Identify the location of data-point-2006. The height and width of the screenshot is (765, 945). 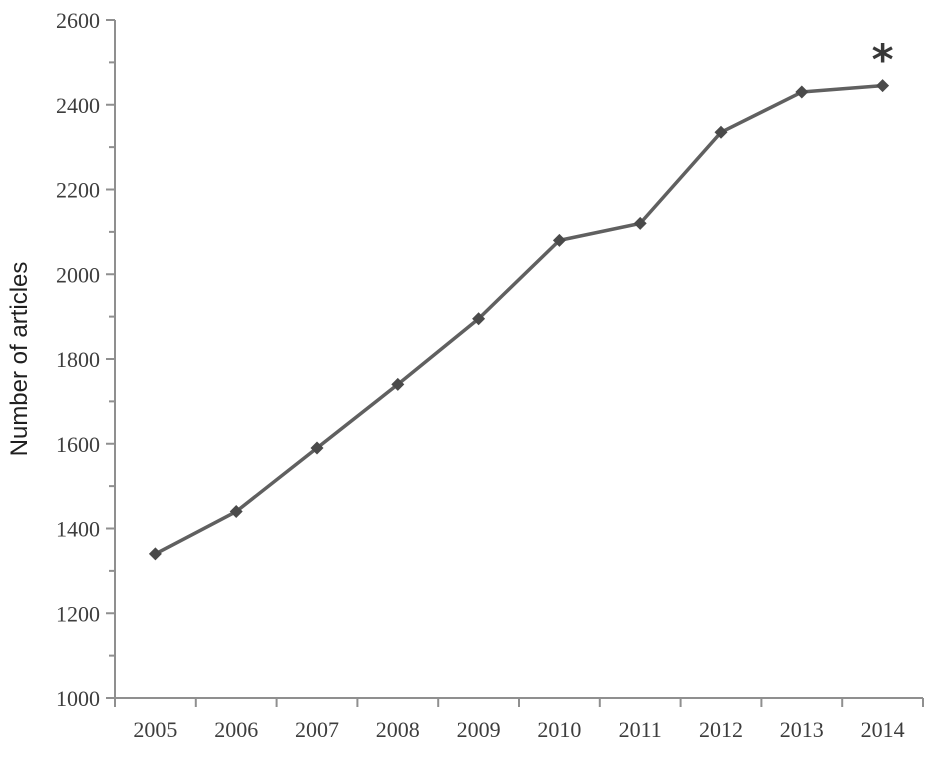
(236, 512).